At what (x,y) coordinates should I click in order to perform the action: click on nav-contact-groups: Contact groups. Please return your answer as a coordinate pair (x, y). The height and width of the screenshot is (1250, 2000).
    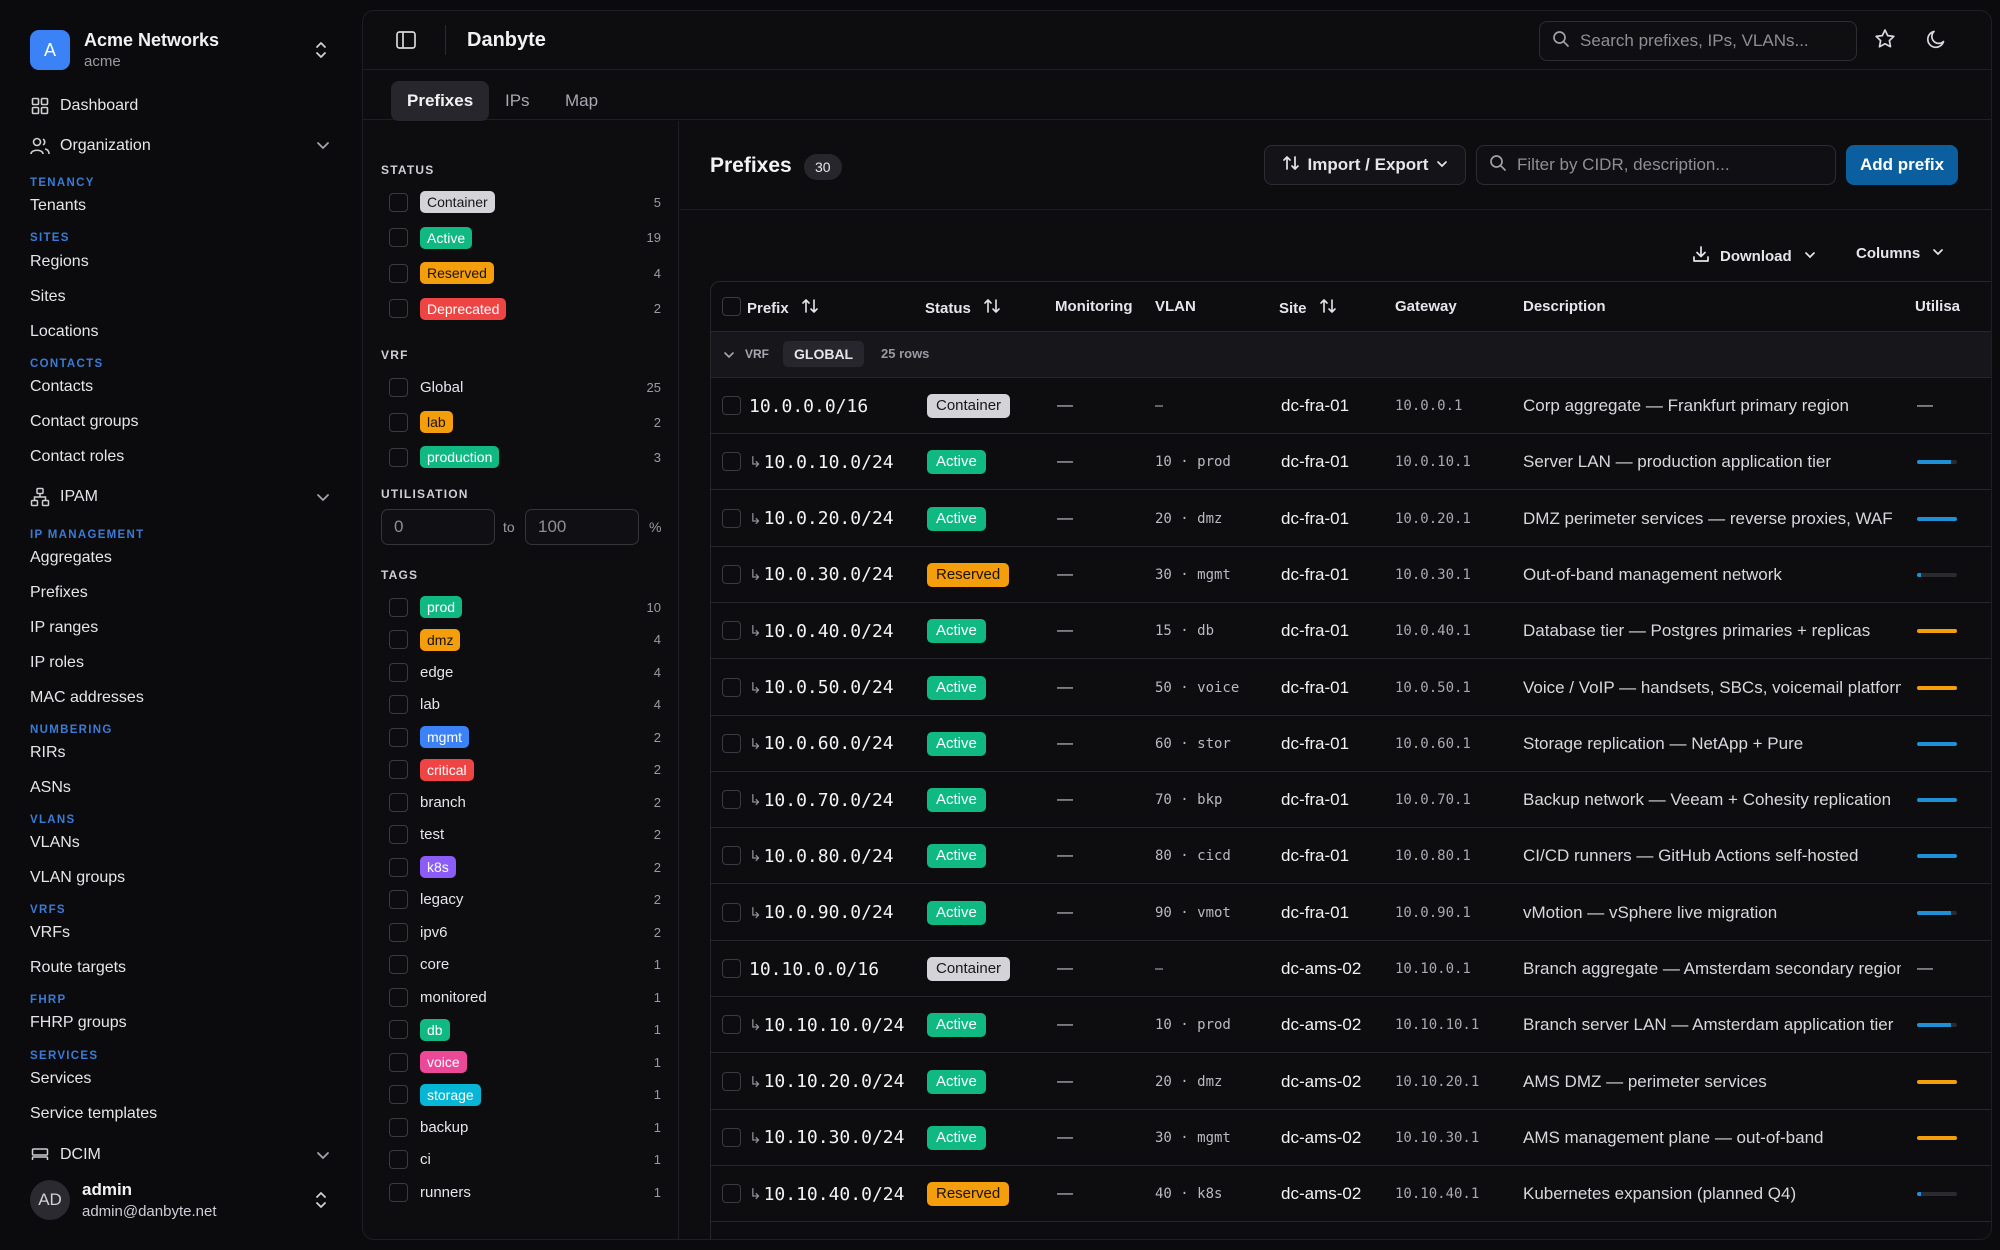
    Looking at the image, I should click on (84, 421).